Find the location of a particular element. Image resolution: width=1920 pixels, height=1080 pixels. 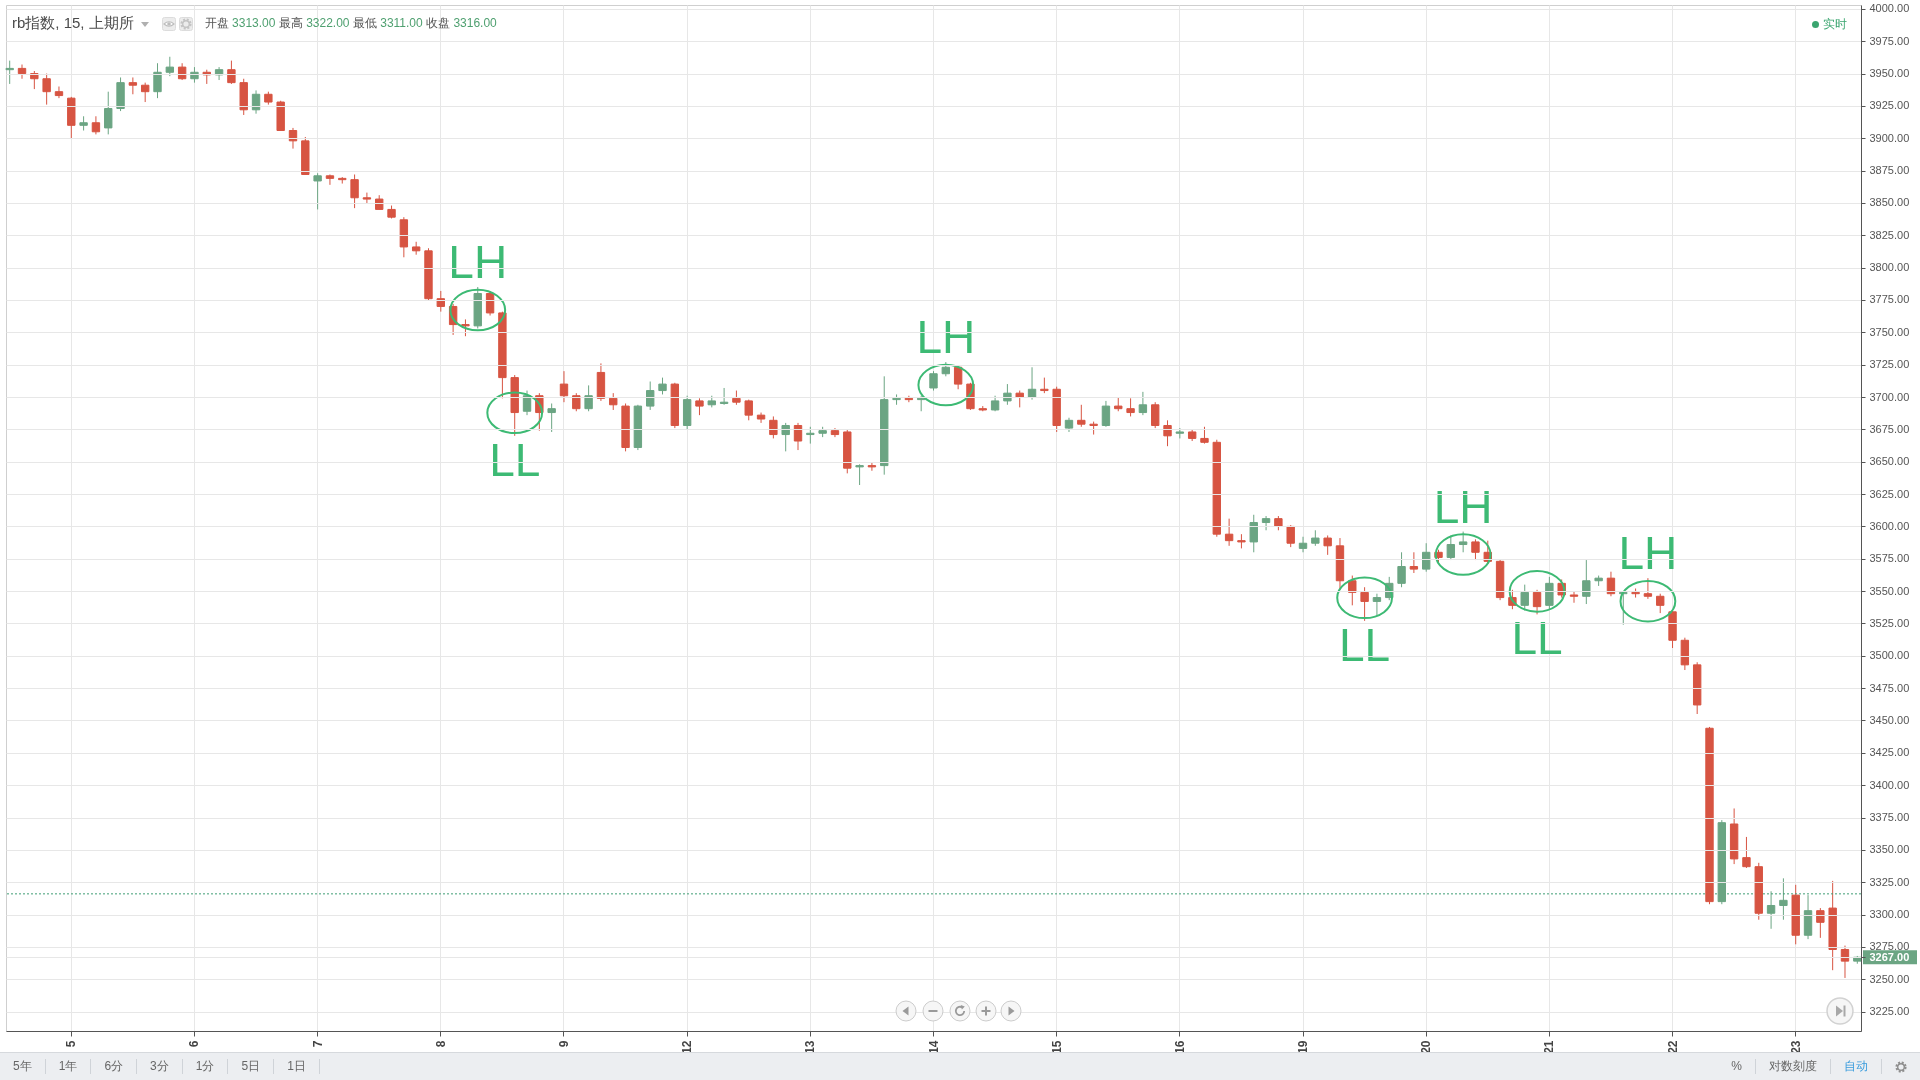

x-tick-label: 8 is located at coordinates (440, 1044).